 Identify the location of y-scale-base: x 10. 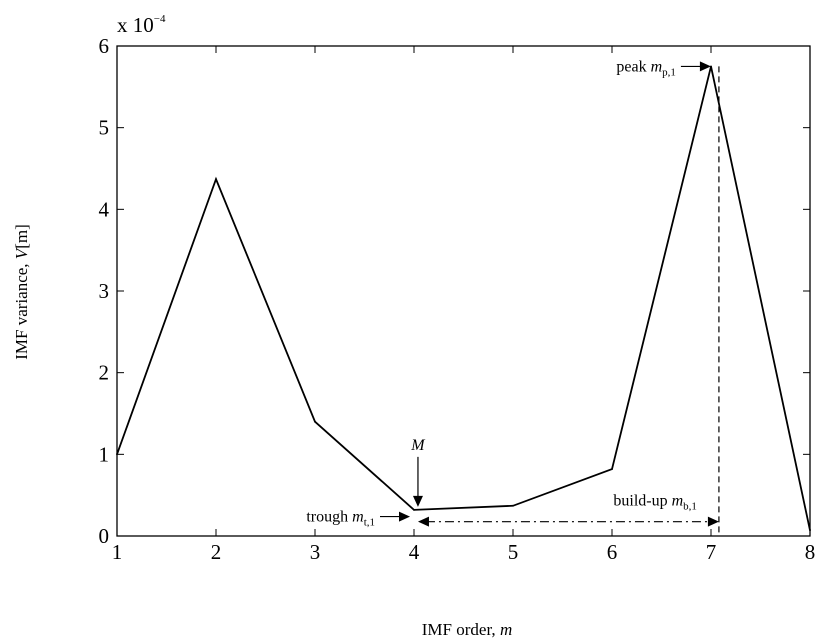
(135, 25).